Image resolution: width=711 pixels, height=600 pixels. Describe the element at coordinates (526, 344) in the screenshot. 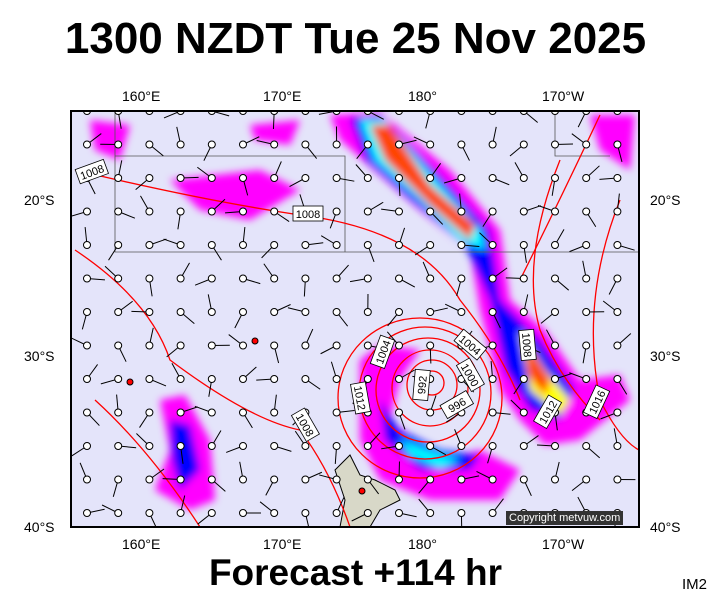

I see `svg-text: 1008` at that location.